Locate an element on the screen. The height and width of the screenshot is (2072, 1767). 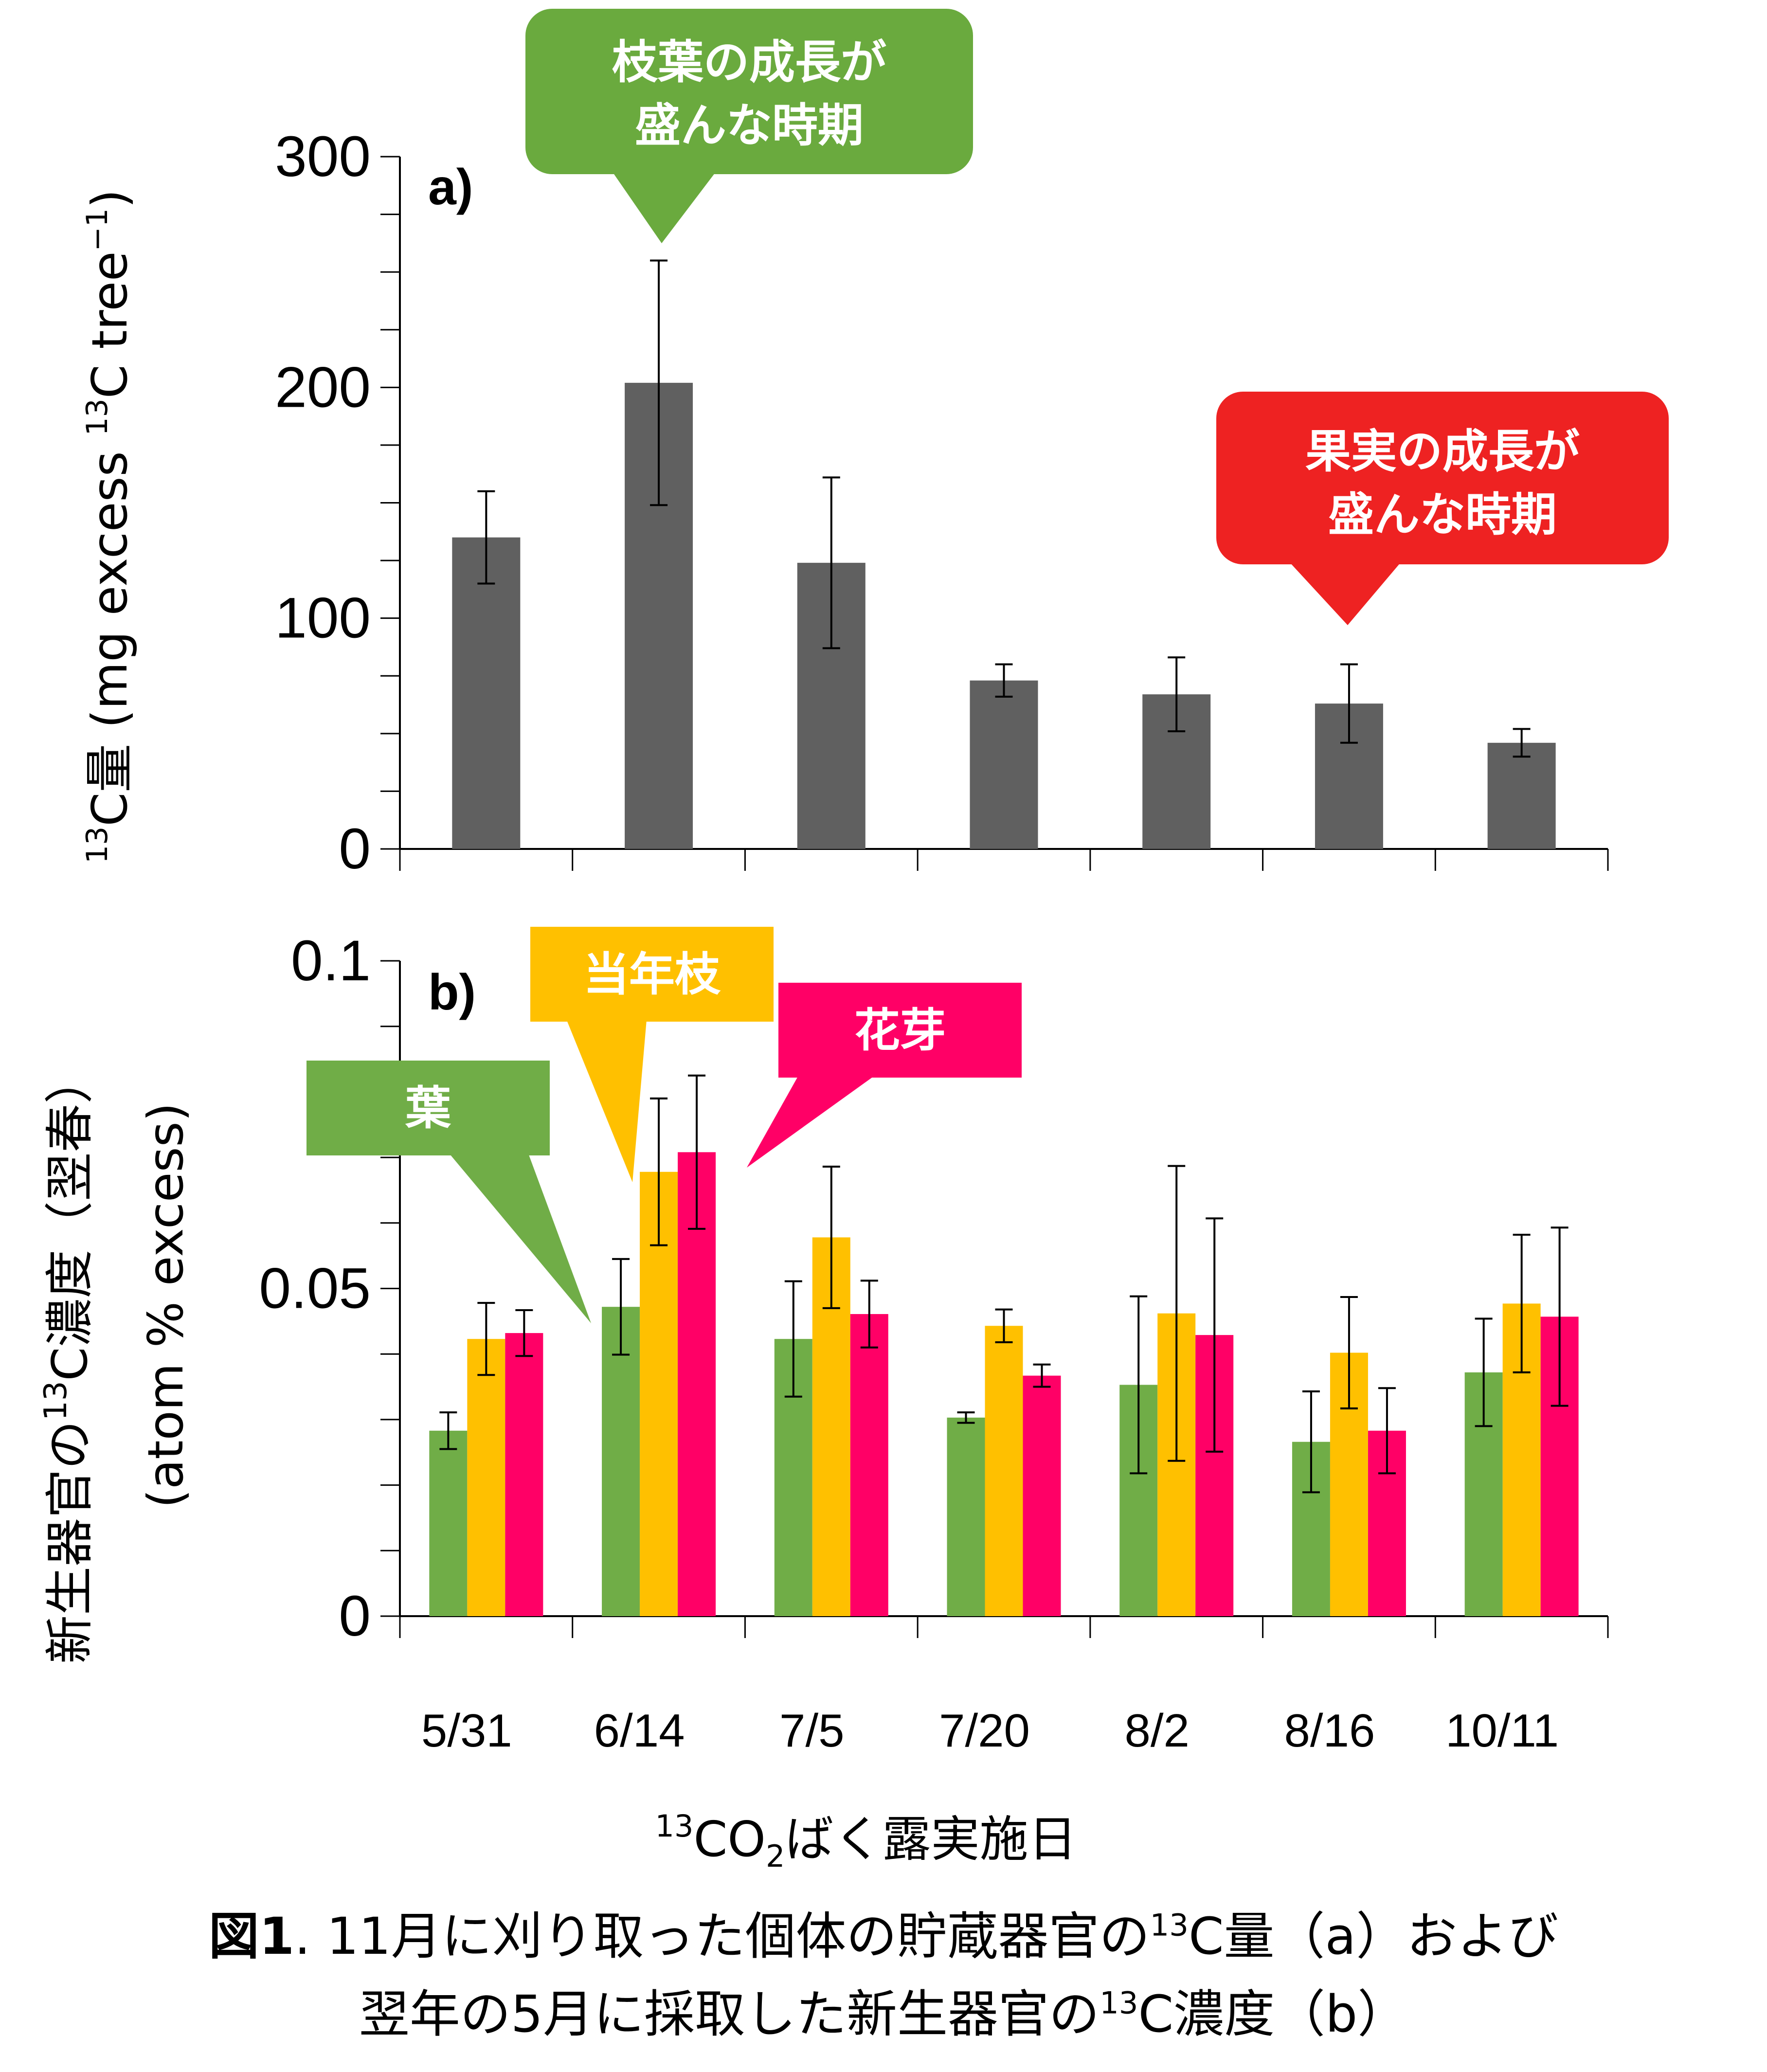
callout-branch-leaf-growth: 枝葉の成長が 盛んな時期 is located at coordinates (749, 126).